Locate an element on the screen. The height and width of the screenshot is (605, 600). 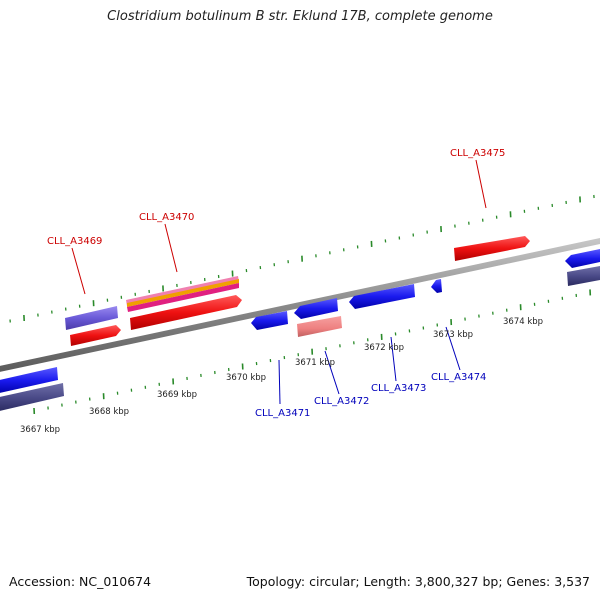
gene-label-cll-a3471: CLL_A3471 is located at coordinates (282, 413).